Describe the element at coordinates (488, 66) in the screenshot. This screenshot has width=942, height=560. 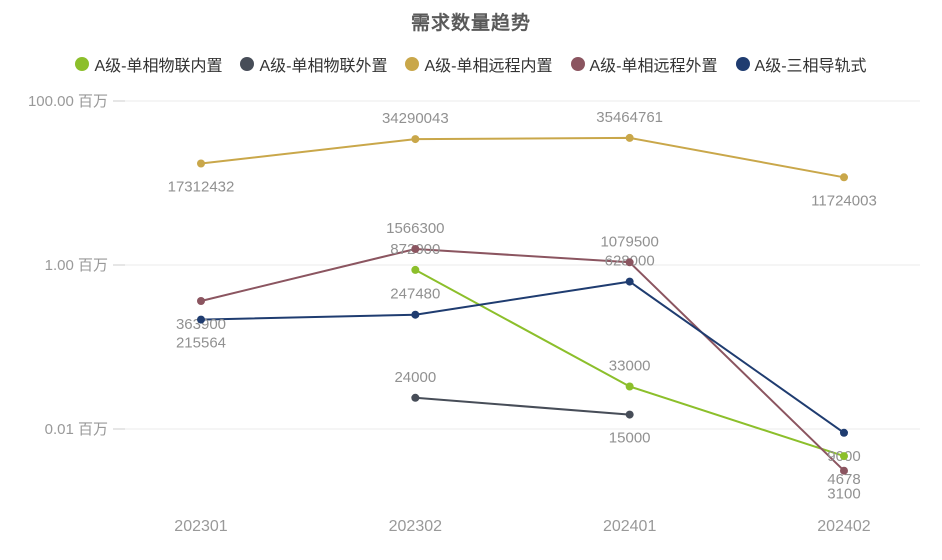
I see `legend-label: A级-单相远程内置` at that location.